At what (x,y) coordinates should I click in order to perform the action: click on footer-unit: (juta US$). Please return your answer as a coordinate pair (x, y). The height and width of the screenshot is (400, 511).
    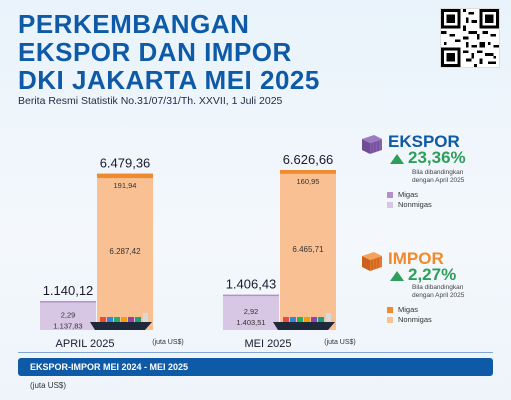
    Looking at the image, I should click on (48, 385).